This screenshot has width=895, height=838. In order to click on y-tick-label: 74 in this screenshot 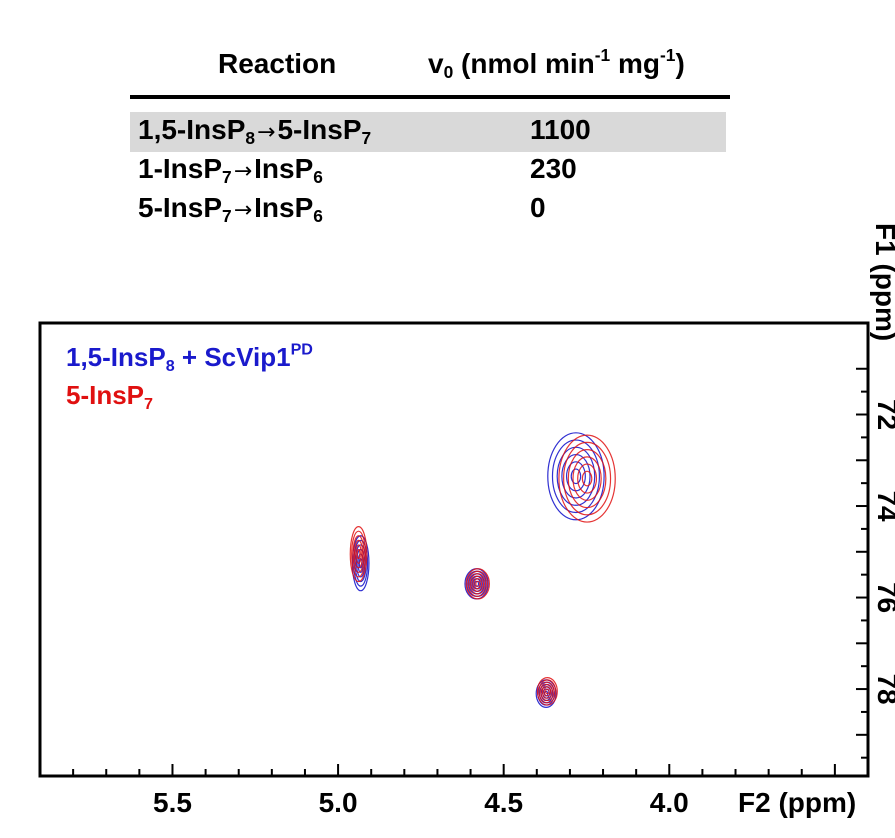, I will do `click(883, 506)`.